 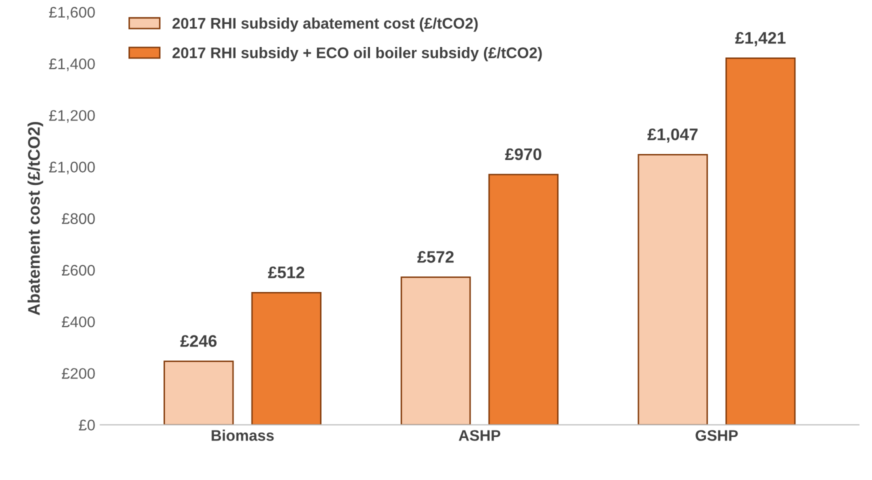 What do you see at coordinates (72, 65) in the screenshot?
I see `y-tick-label: £1,400` at bounding box center [72, 65].